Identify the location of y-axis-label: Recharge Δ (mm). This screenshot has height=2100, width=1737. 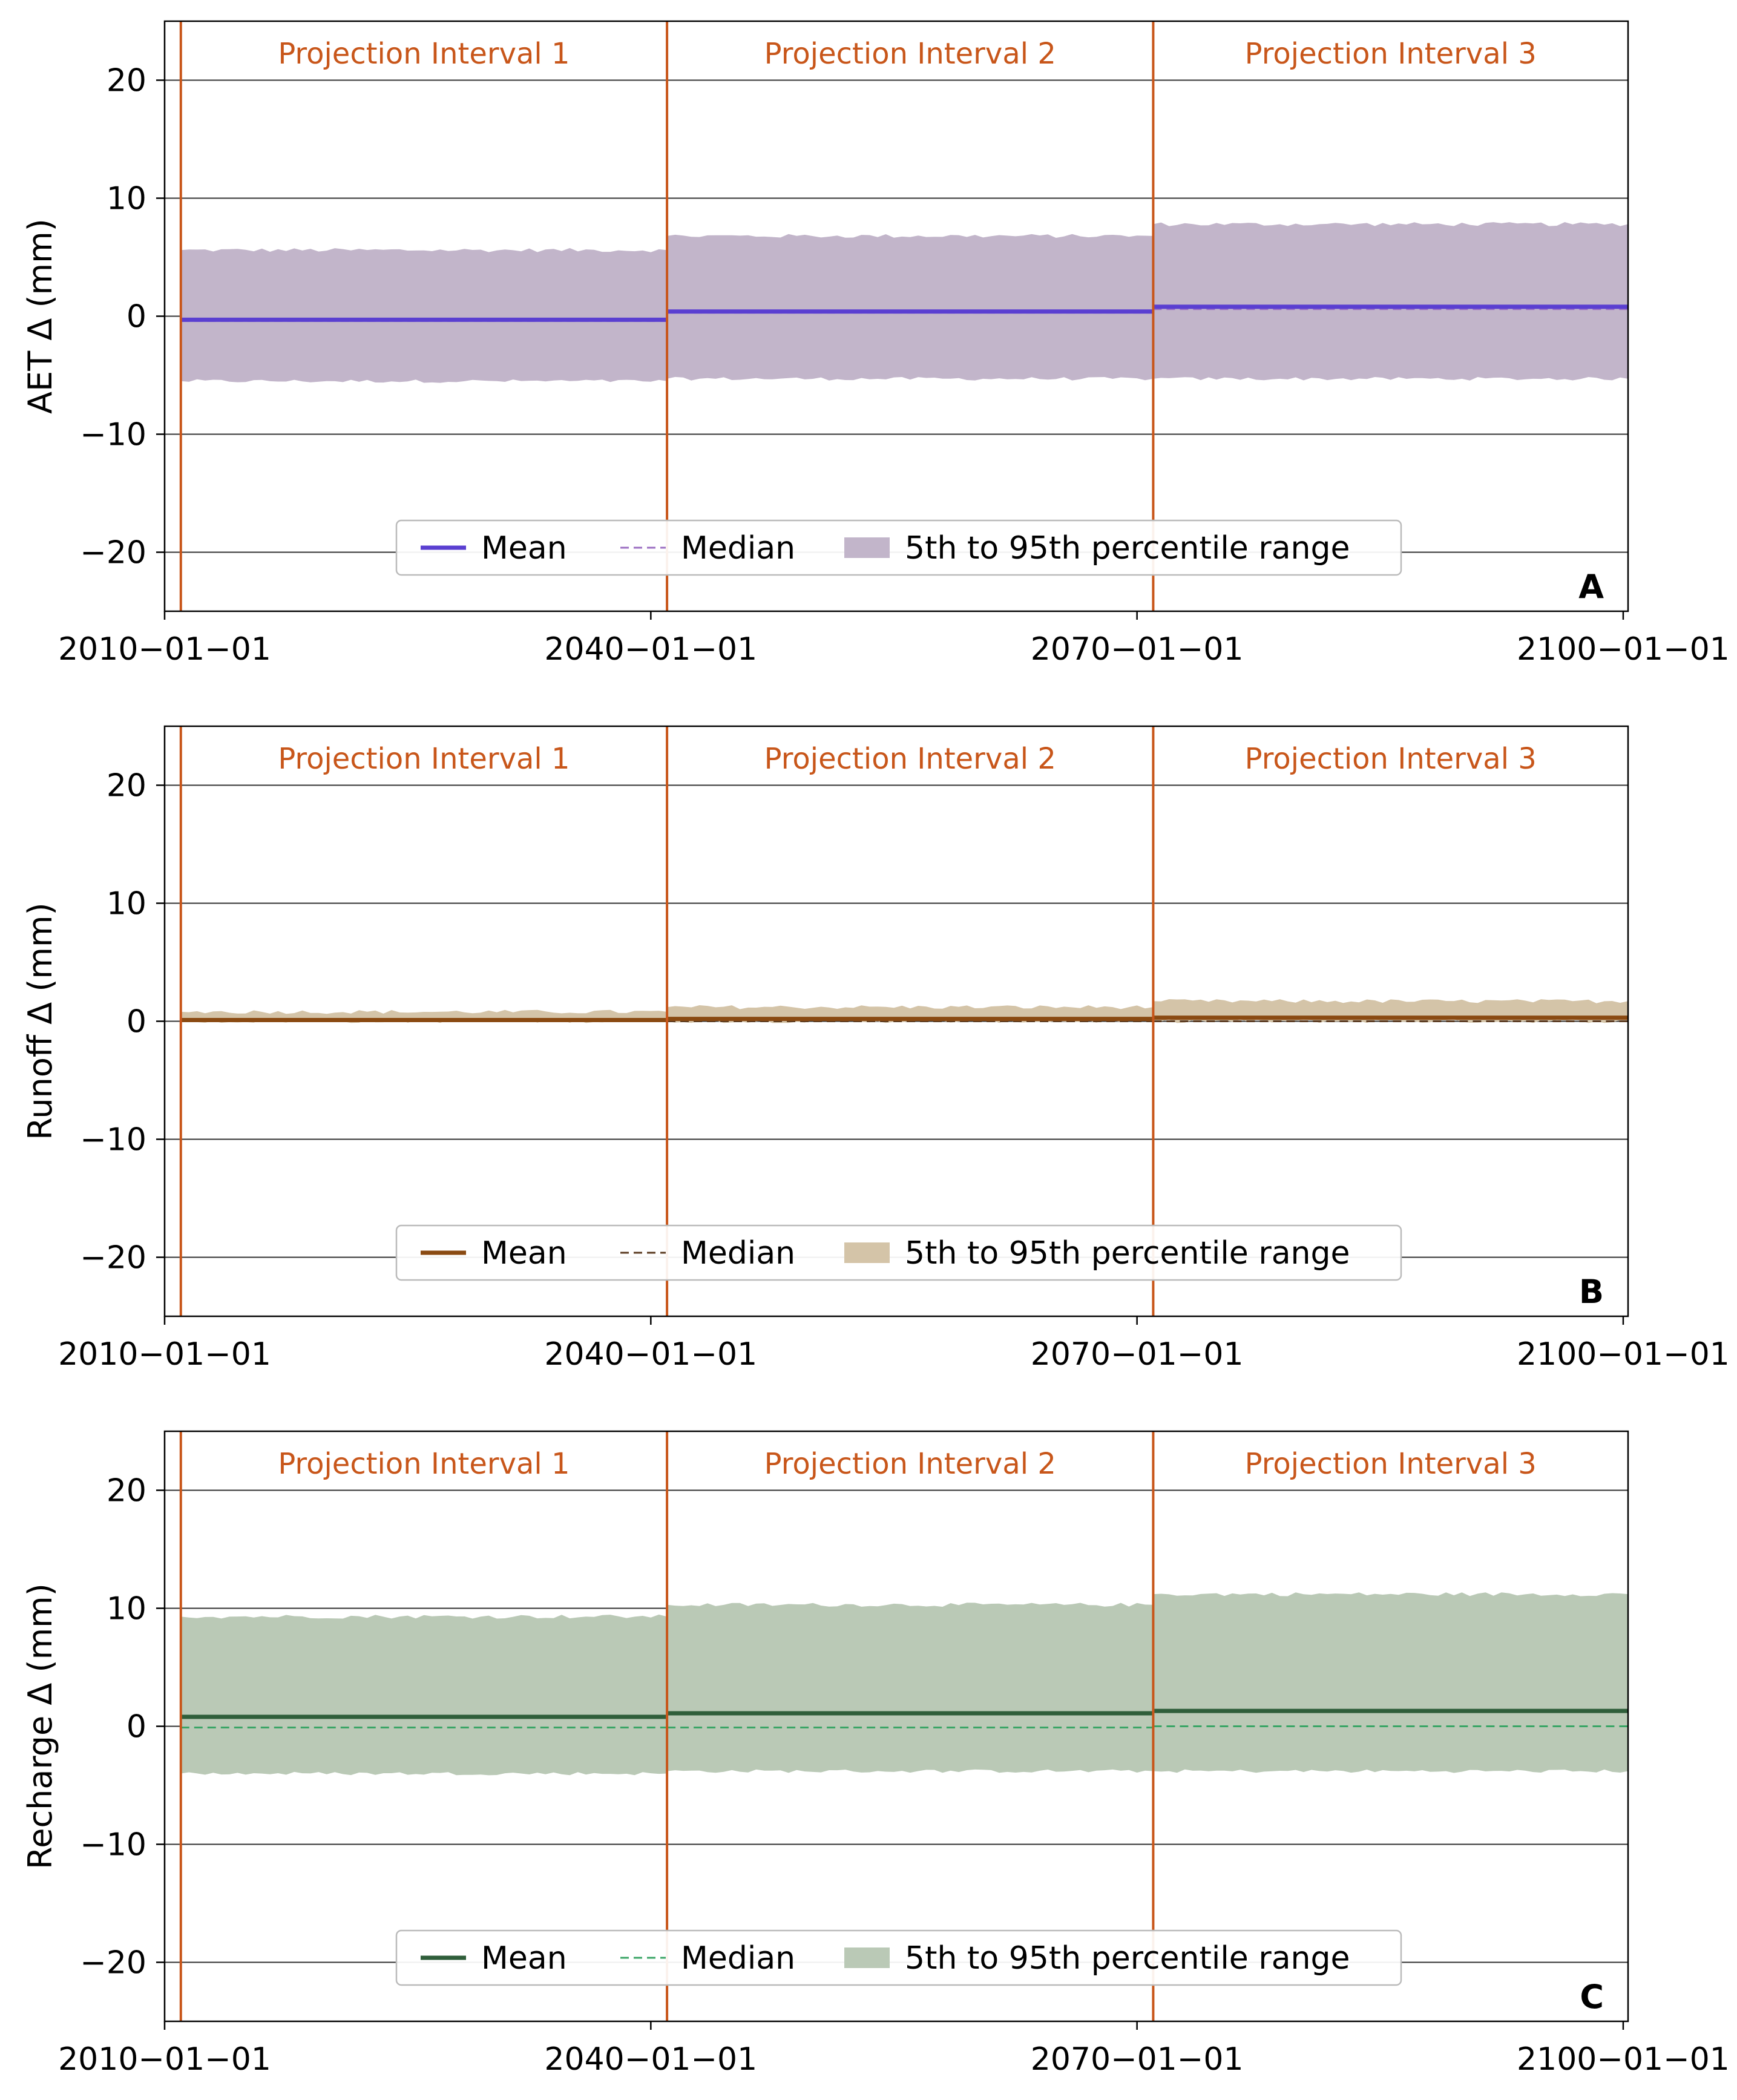
(40, 1726).